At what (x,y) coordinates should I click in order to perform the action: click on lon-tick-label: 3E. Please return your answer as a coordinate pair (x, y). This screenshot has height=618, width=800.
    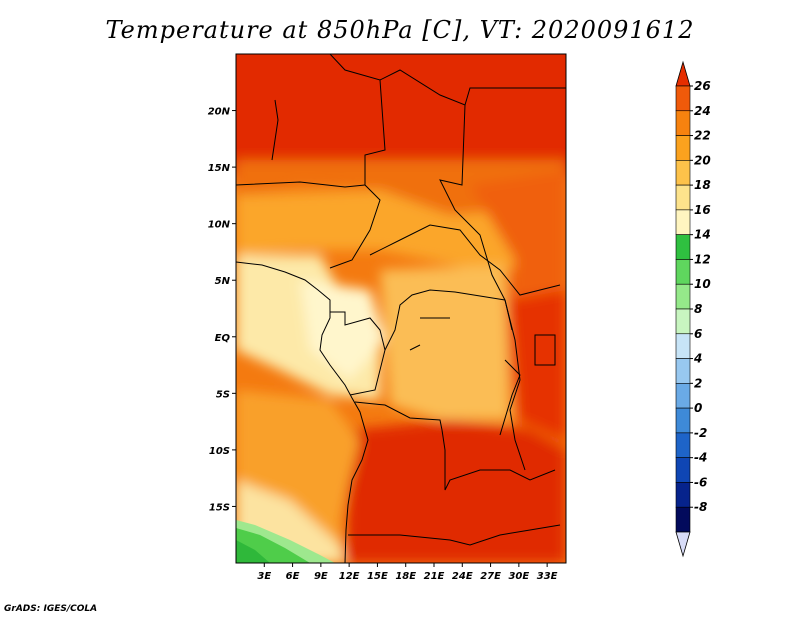
    Looking at the image, I should click on (264, 576).